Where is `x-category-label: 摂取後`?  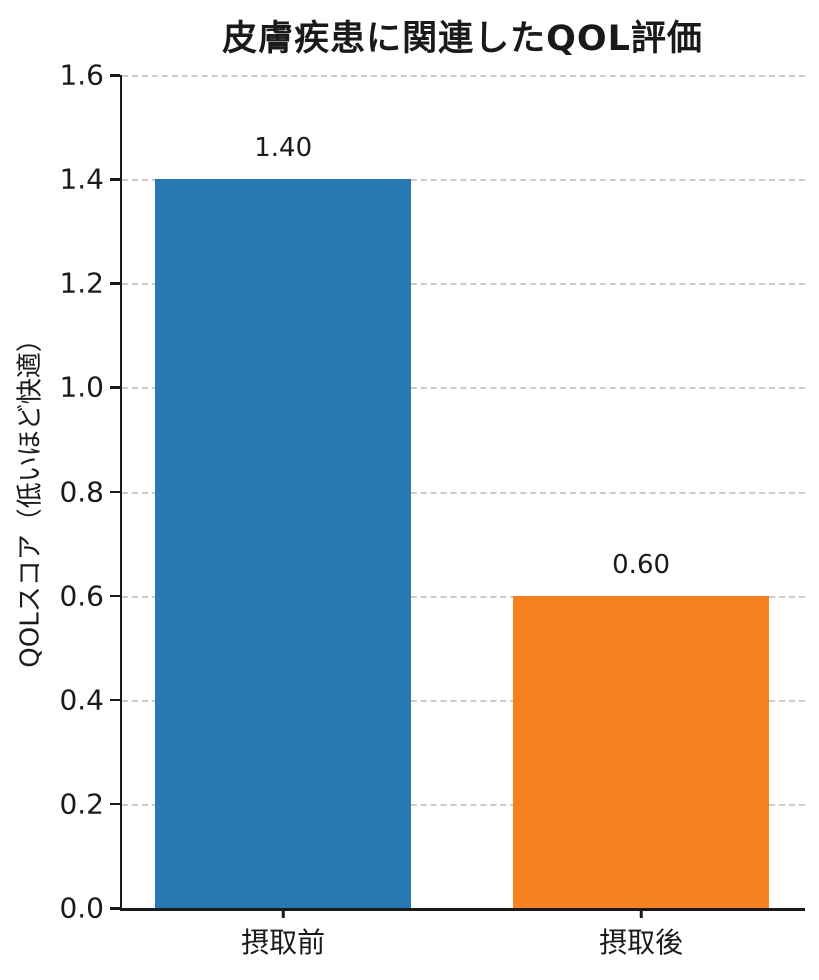 x-category-label: 摂取後 is located at coordinates (641, 942).